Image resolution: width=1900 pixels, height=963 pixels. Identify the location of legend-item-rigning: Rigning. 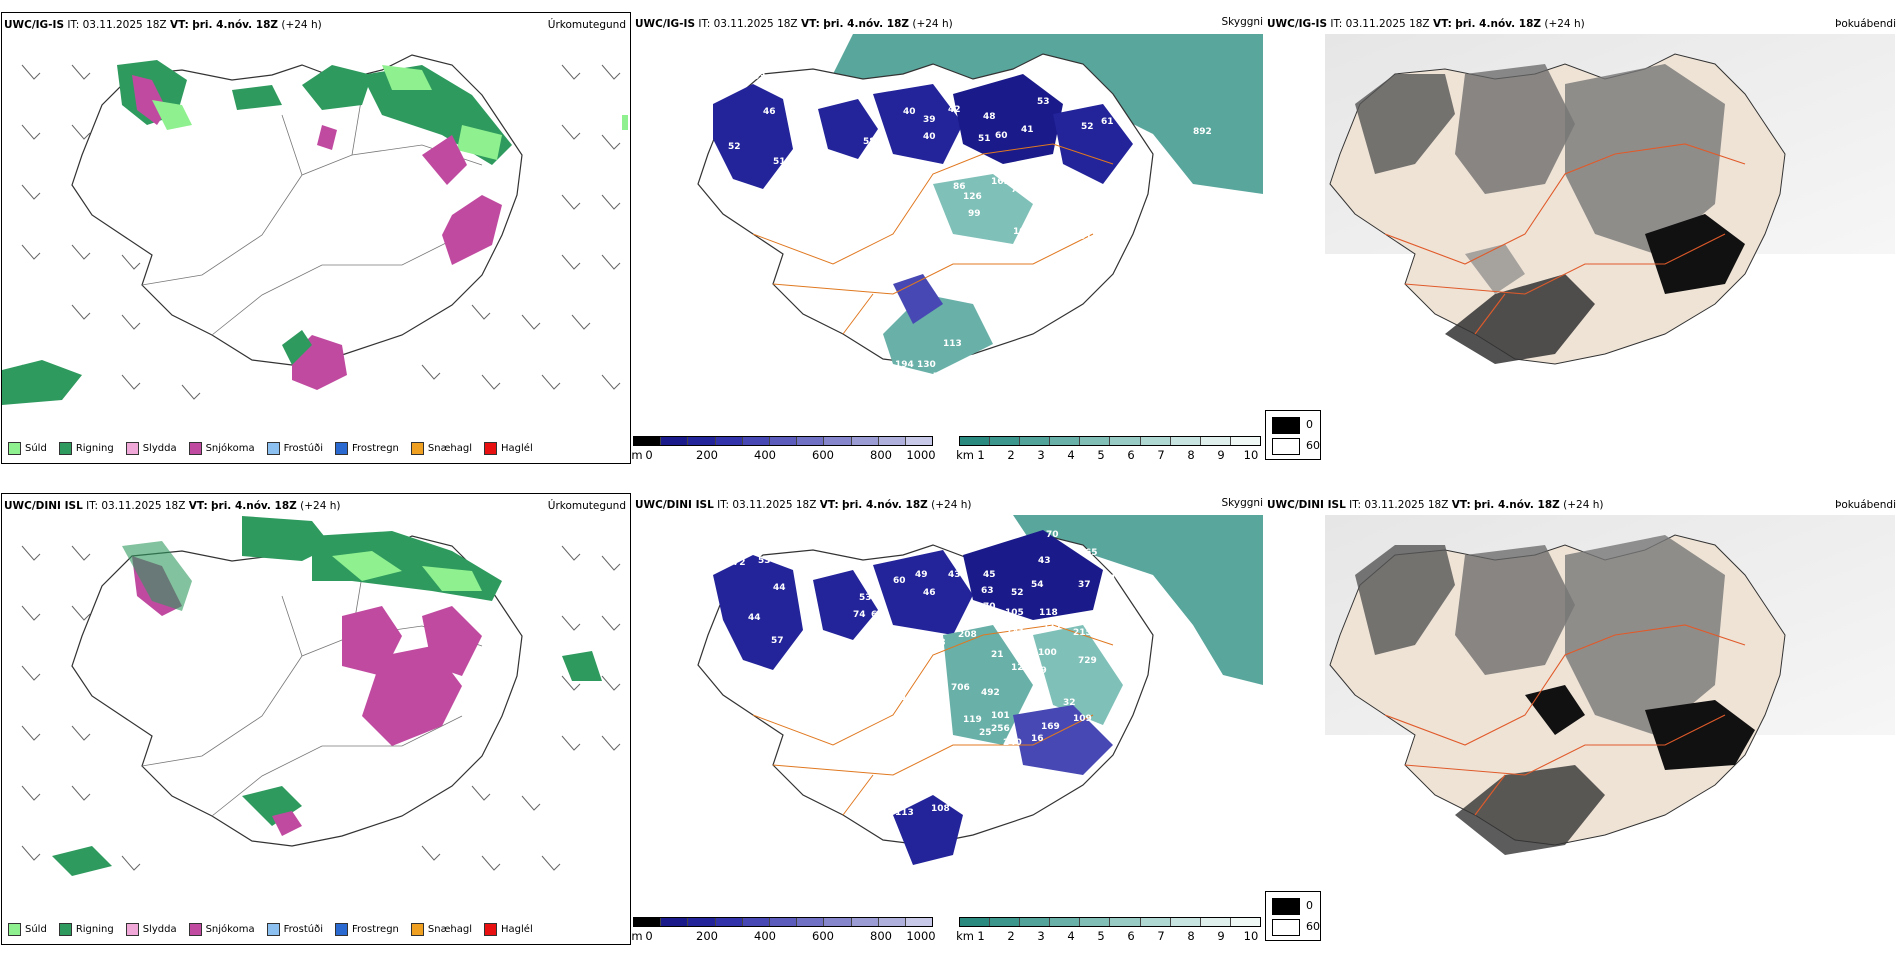
(86, 448).